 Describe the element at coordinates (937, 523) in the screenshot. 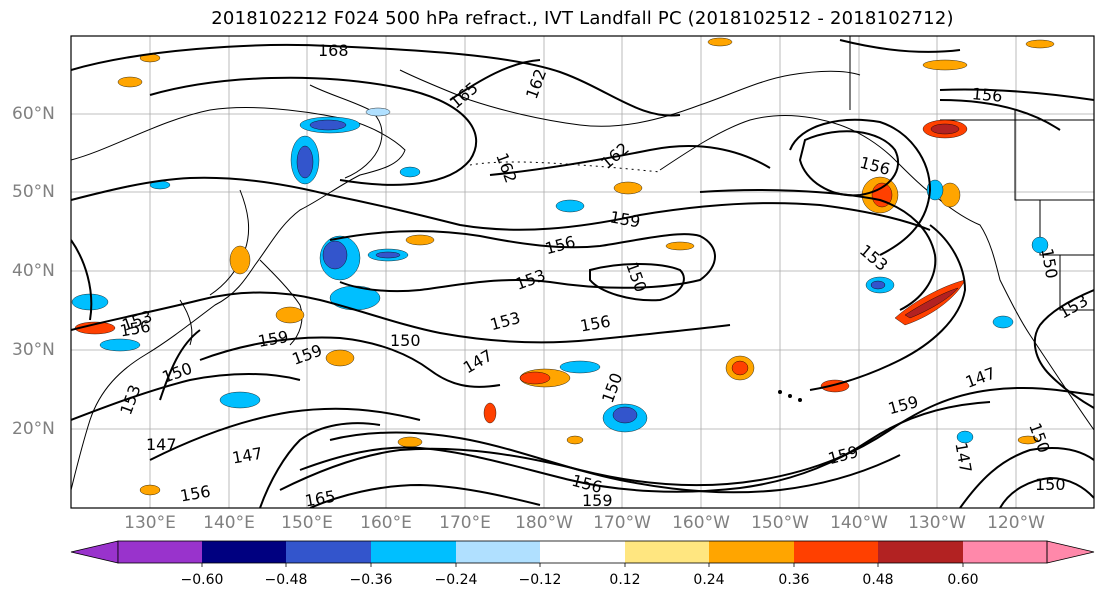

I see `lon-label-130w: 130°W` at that location.